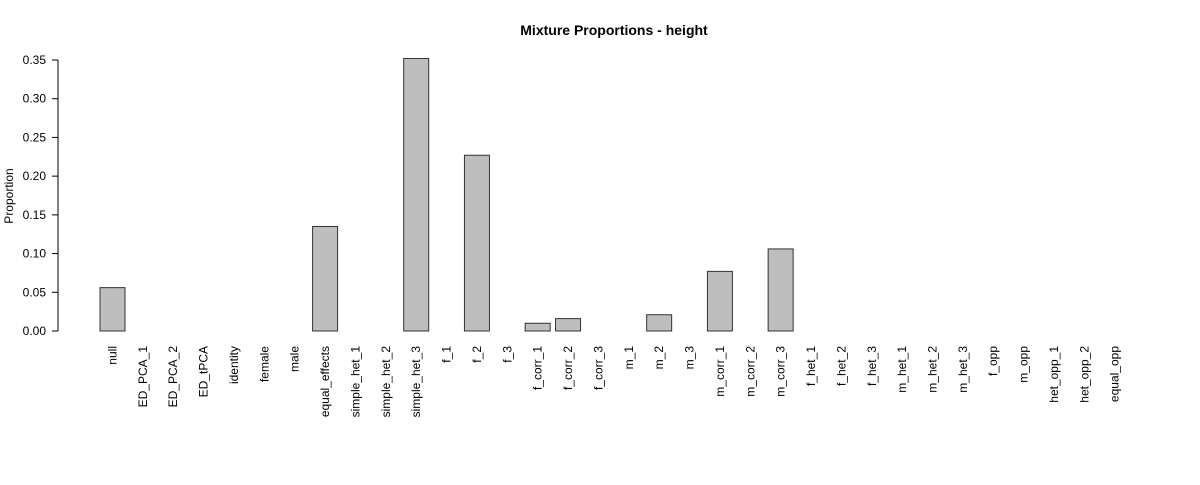 Image resolution: width=1200 pixels, height=485 pixels. What do you see at coordinates (614, 30) in the screenshot?
I see `chart-title: Mixture Proportions - height` at bounding box center [614, 30].